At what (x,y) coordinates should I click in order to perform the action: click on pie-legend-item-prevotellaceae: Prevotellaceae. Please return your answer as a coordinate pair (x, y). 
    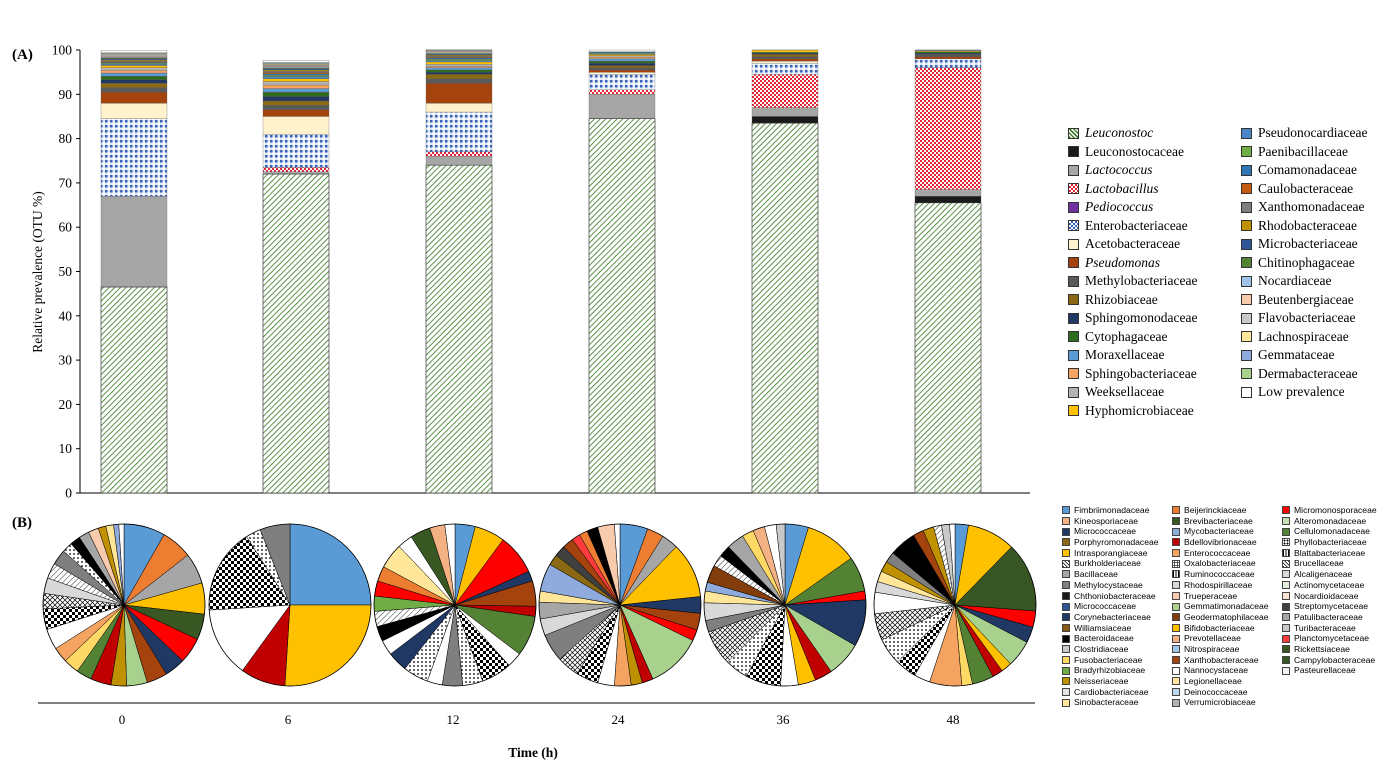
    Looking at the image, I should click on (1220, 638).